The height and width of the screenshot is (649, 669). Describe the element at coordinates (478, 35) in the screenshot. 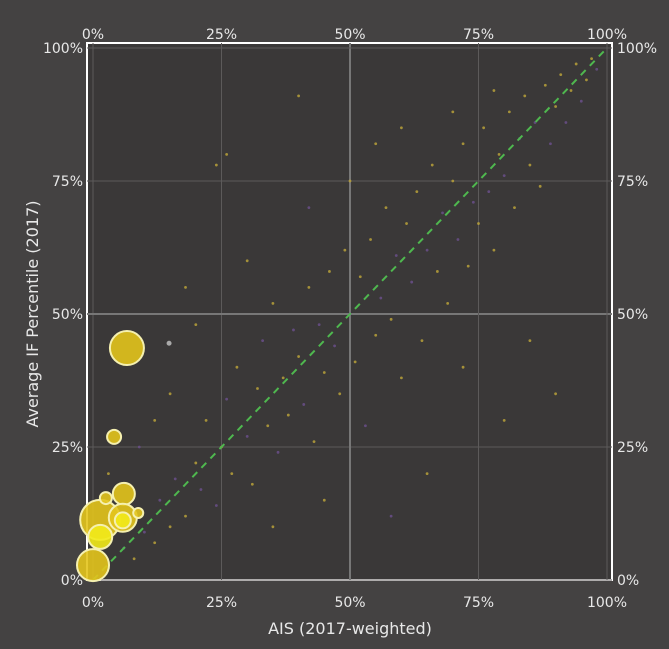

I see `x-tick-label-top: 75%` at that location.